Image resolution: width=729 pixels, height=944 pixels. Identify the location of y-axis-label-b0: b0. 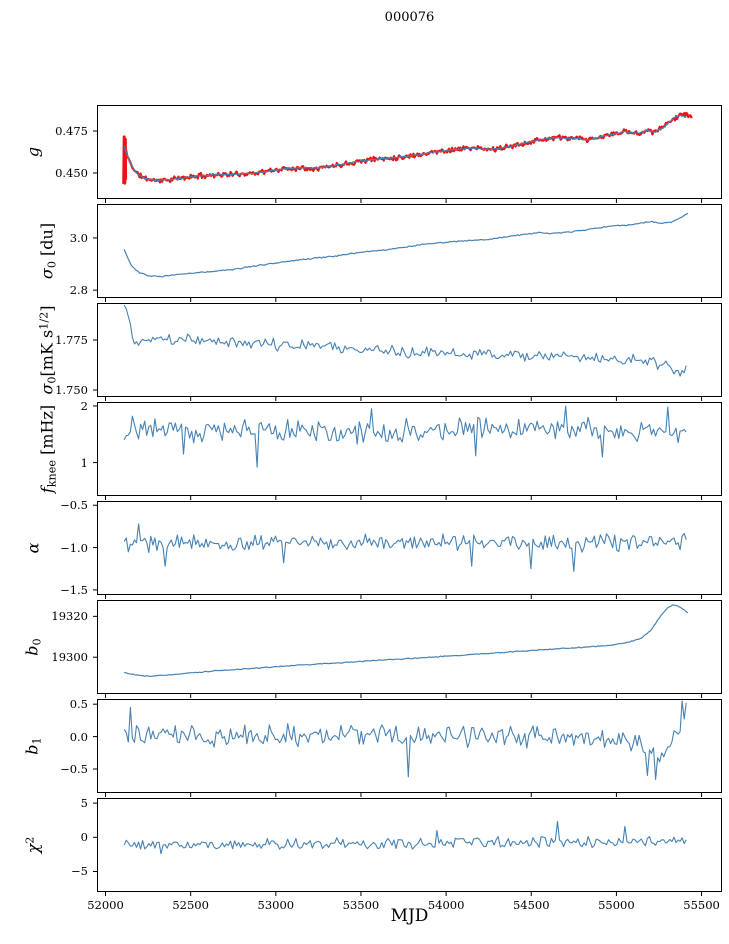
(32, 646).